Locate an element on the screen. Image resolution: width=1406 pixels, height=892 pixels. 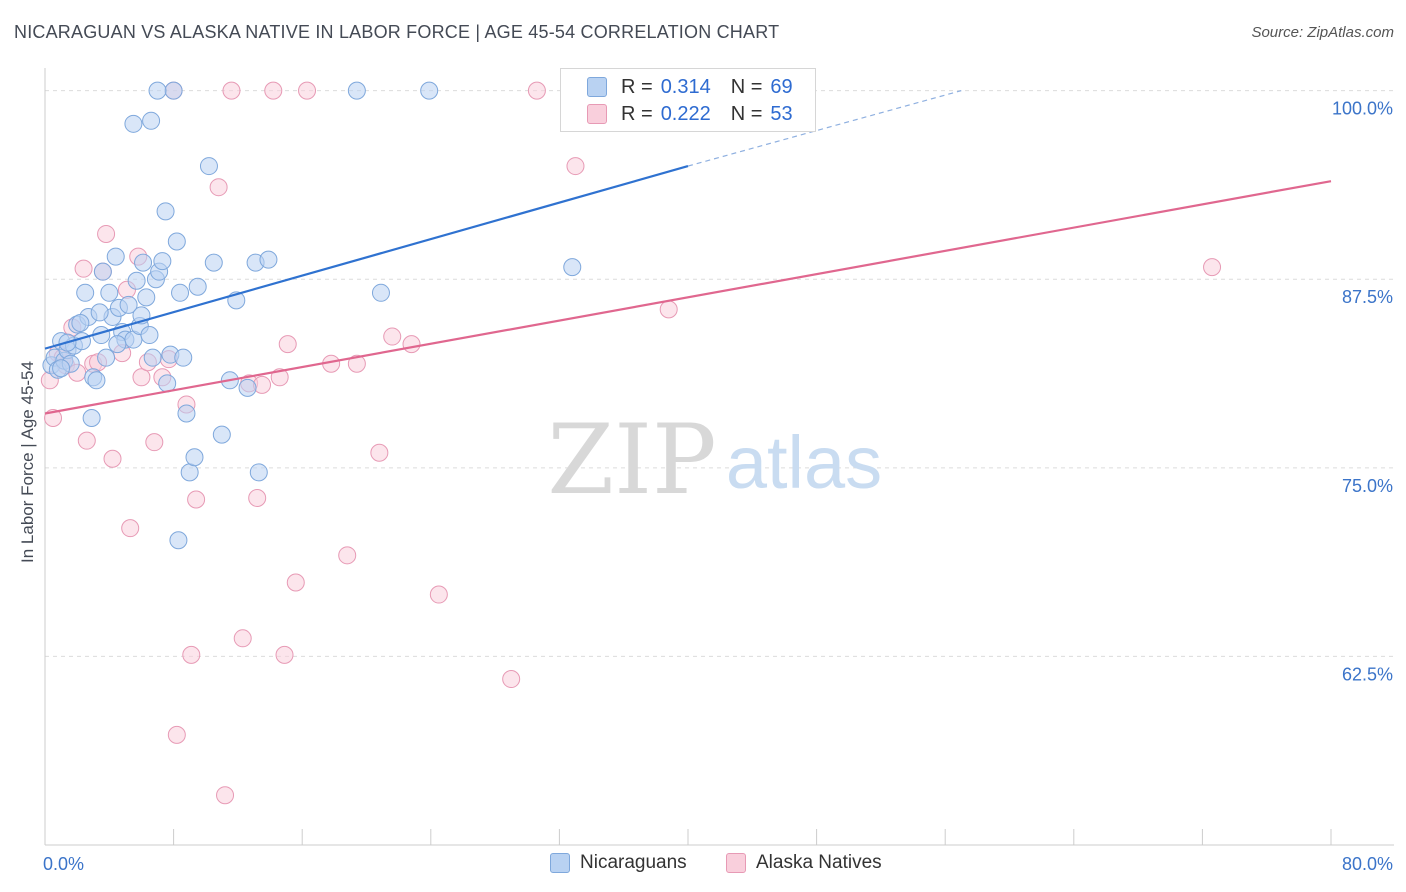
watermark: ZIP atlas is located at coordinates (714, 460).